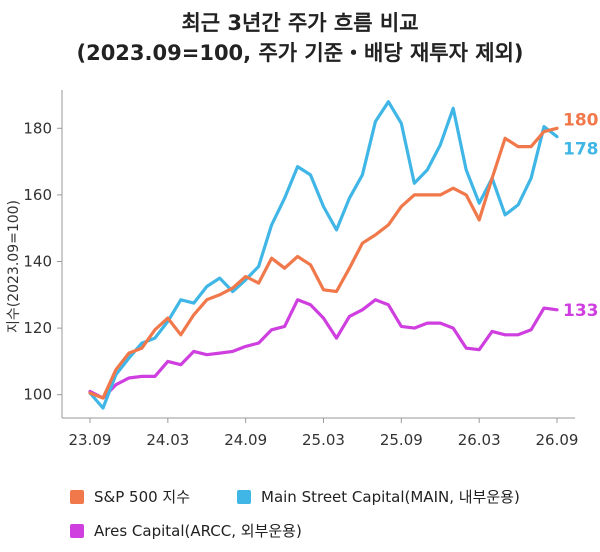  Describe the element at coordinates (244, 496) in the screenshot. I see `legend-swatch-main` at that location.